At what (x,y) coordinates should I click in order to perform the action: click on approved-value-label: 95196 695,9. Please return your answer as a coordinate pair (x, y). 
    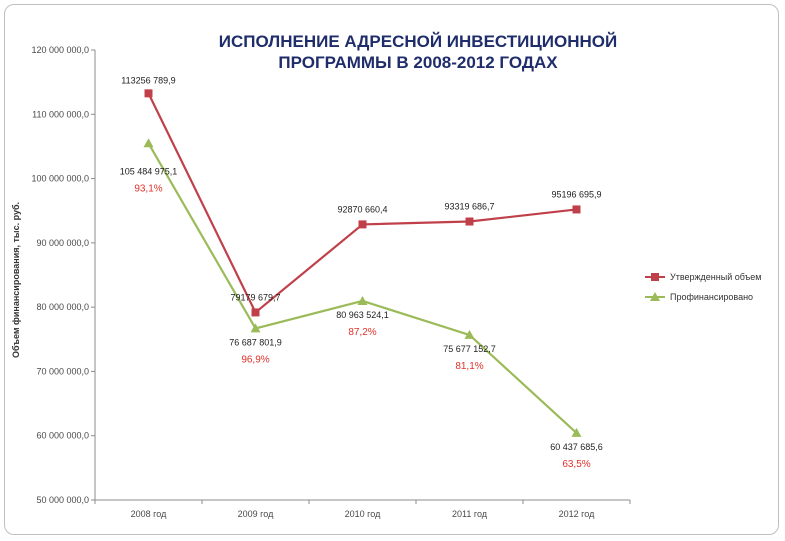
    Looking at the image, I should click on (576, 194).